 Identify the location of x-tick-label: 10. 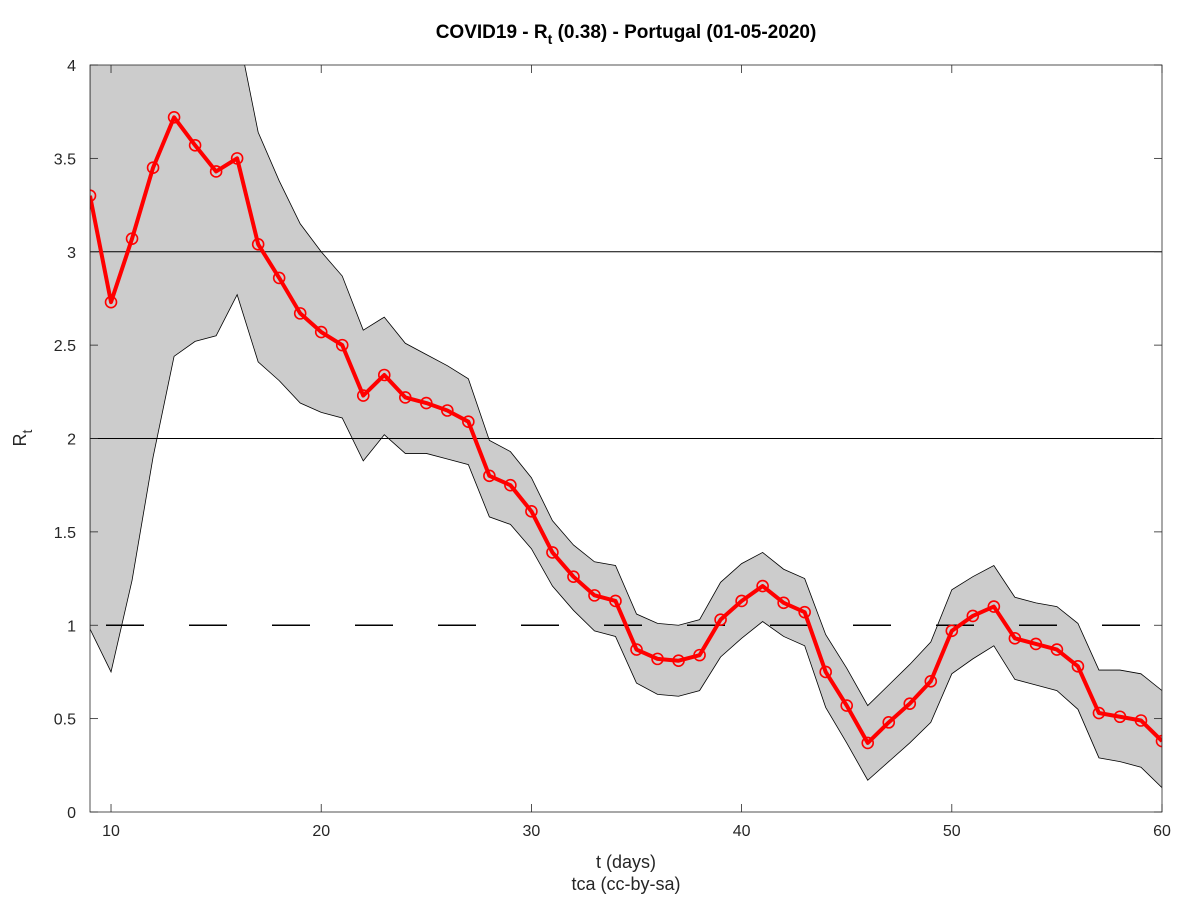
(111, 831).